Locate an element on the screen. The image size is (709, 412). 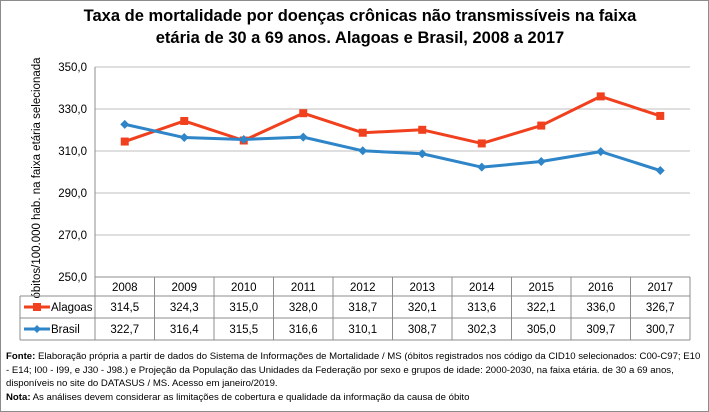
data-cell: 316,6 is located at coordinates (303, 330).